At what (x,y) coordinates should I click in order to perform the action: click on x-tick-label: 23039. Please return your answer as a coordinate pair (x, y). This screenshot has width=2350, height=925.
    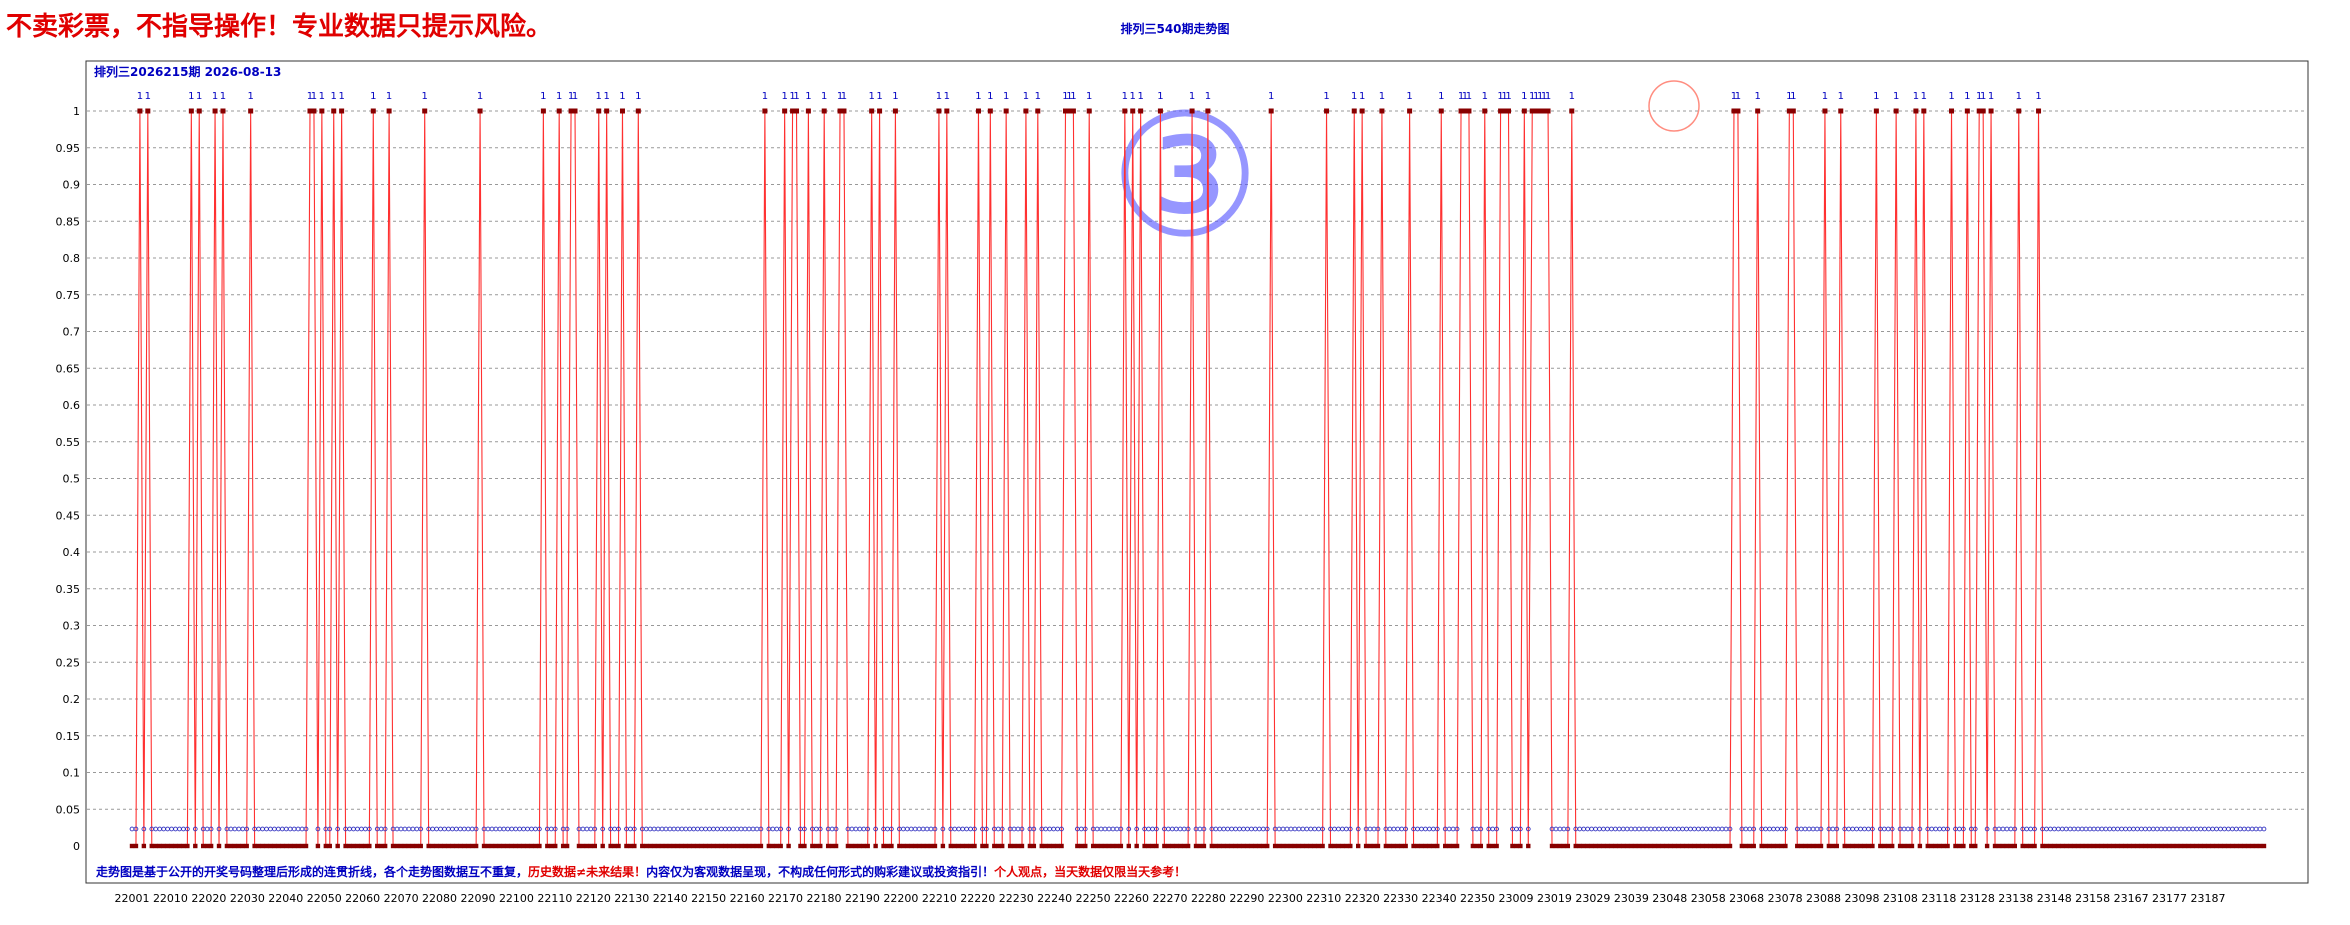
    Looking at the image, I should click on (1631, 898).